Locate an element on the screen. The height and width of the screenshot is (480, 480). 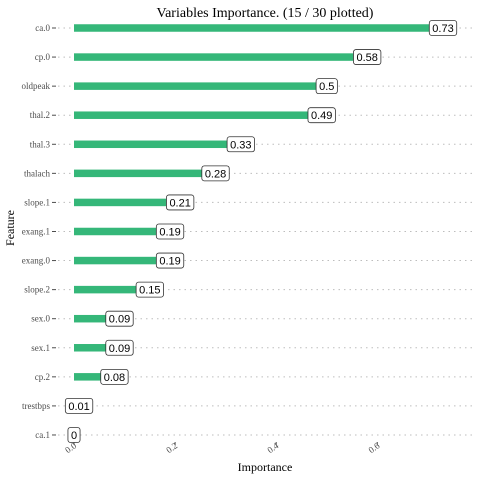
value-label-text: 0.58 is located at coordinates (366, 58).